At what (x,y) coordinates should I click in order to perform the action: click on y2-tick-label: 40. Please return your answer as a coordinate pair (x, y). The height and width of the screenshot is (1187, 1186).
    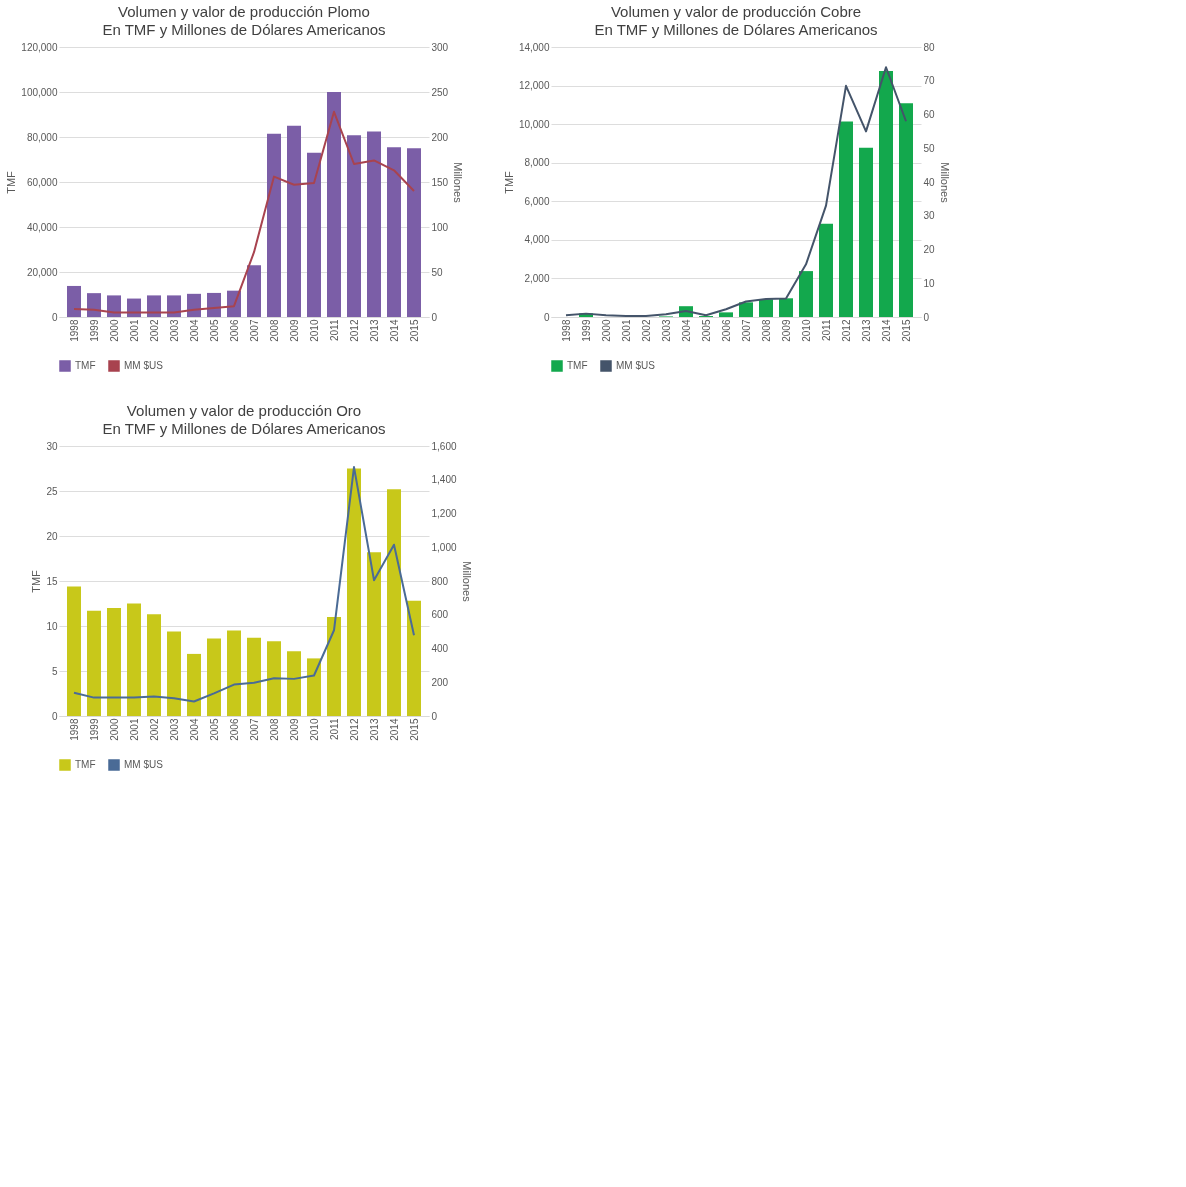
    Looking at the image, I should click on (929, 182).